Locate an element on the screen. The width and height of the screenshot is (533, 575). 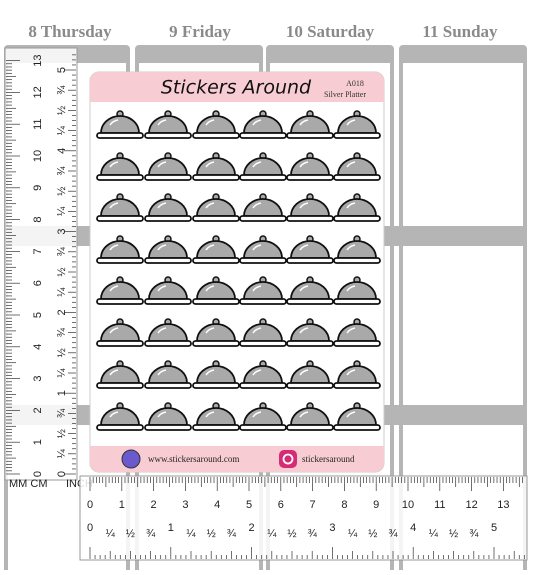
sheet-name: Silver Platter is located at coordinates (345, 94).